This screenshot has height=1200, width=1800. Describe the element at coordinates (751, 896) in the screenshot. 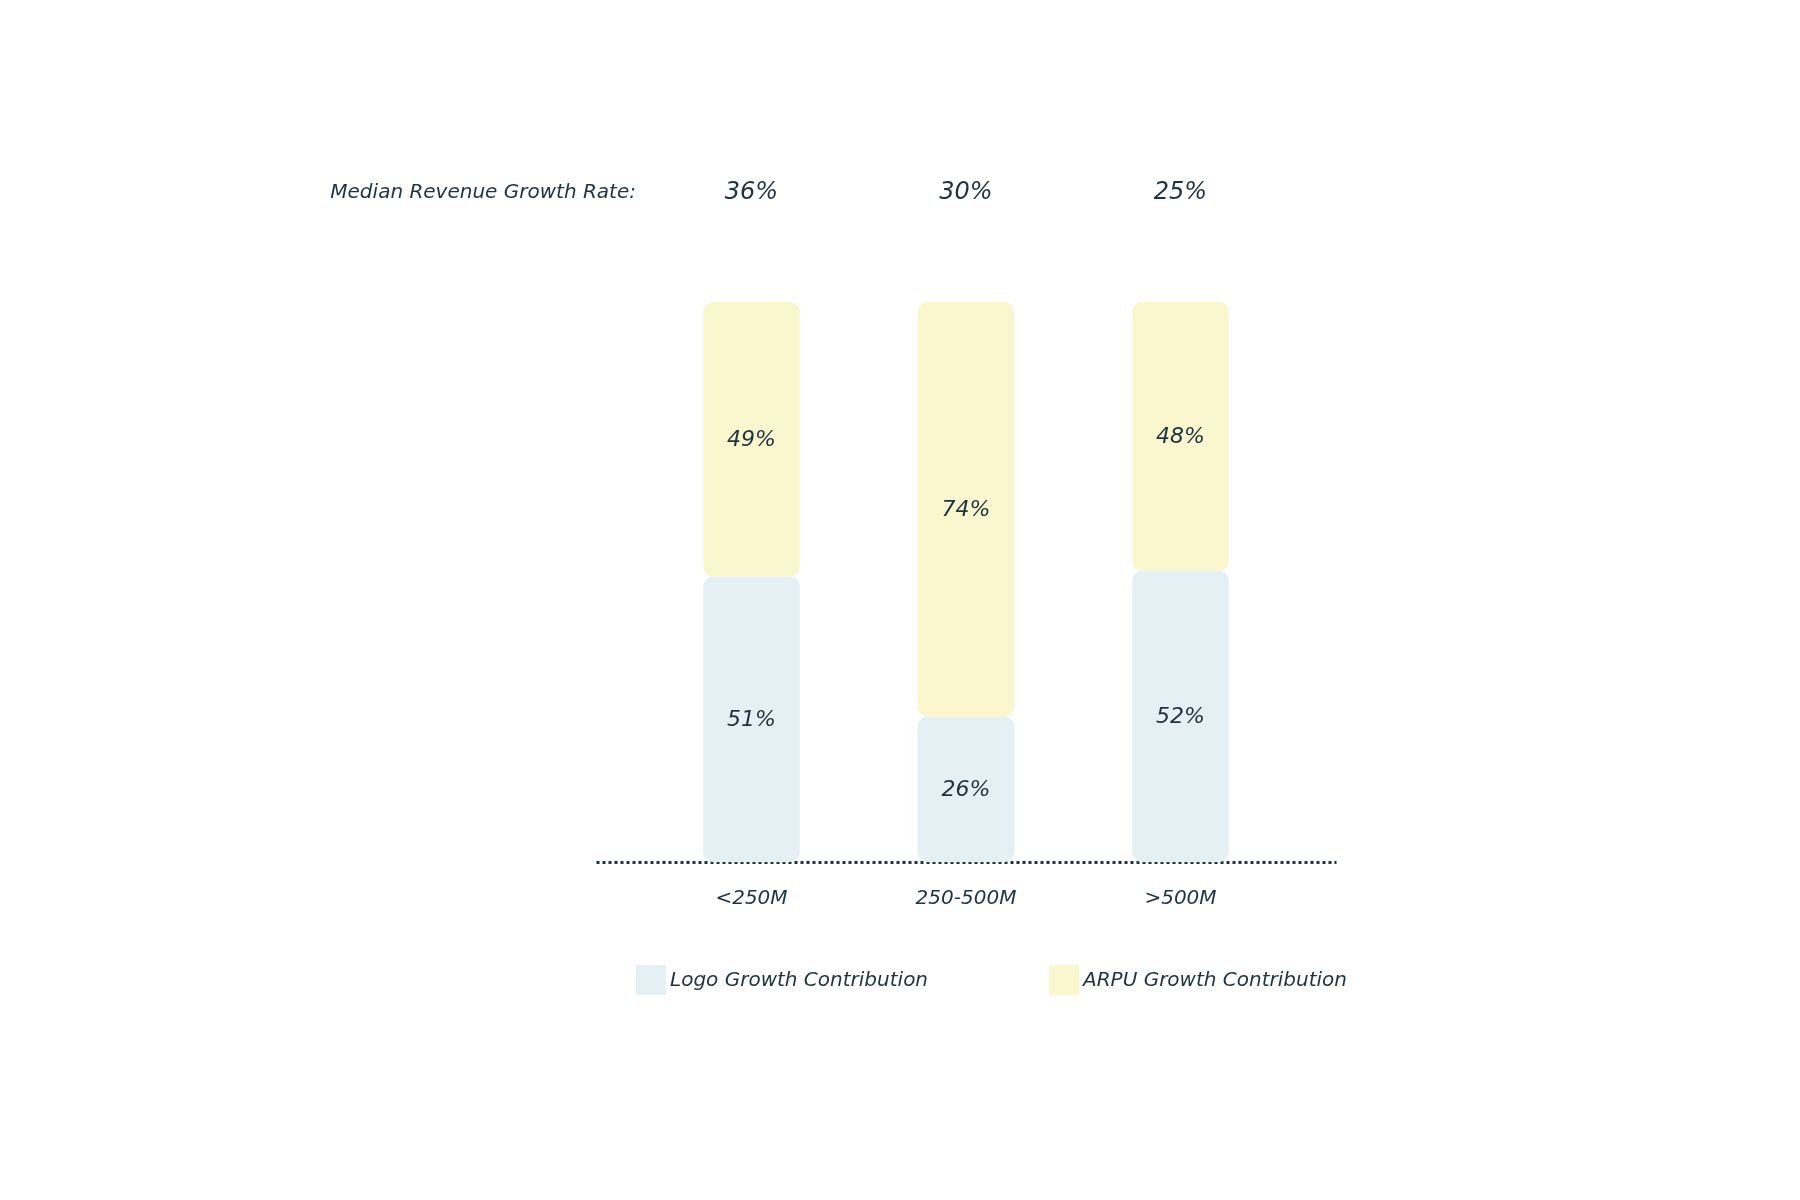

I see `x-tick-label: <250M` at that location.